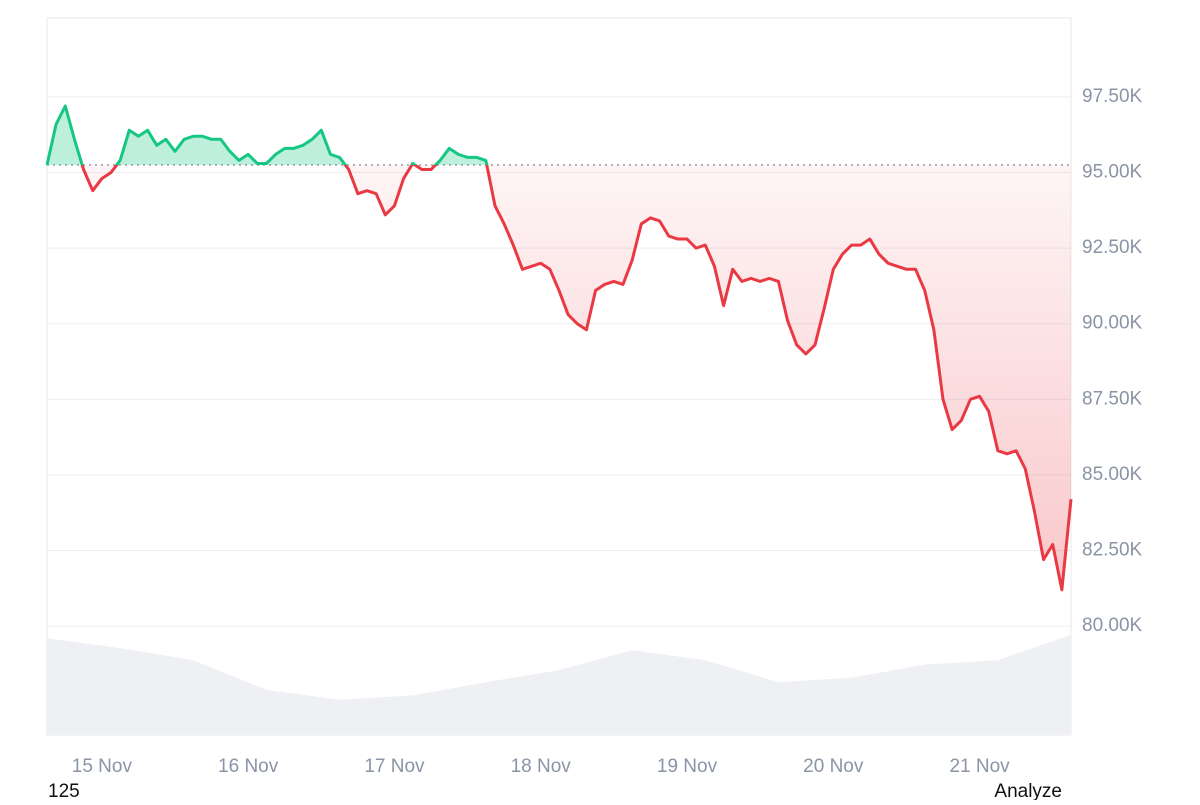 The image size is (1200, 805). I want to click on x-tick-label: 15 Nov, so click(102, 766).